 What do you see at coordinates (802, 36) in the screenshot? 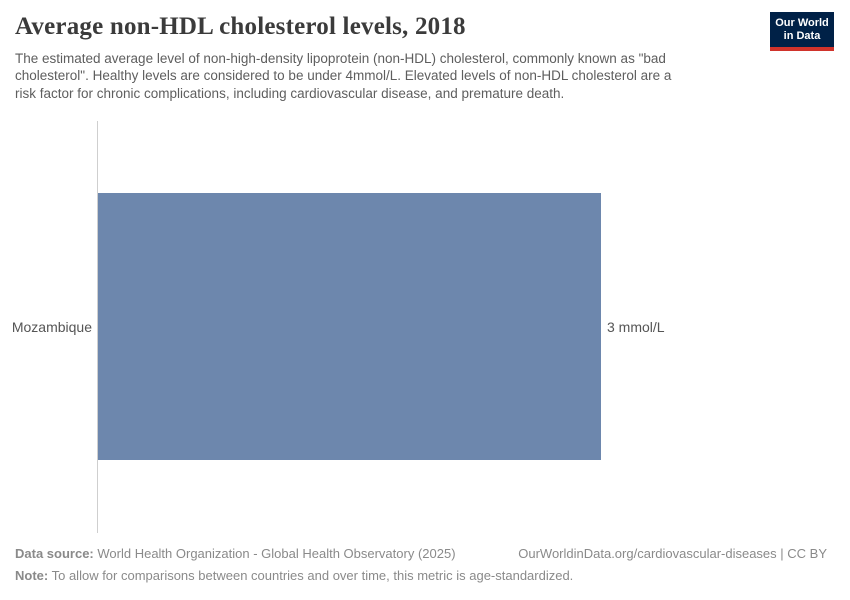
I see `owid-logo-line2: in Data` at bounding box center [802, 36].